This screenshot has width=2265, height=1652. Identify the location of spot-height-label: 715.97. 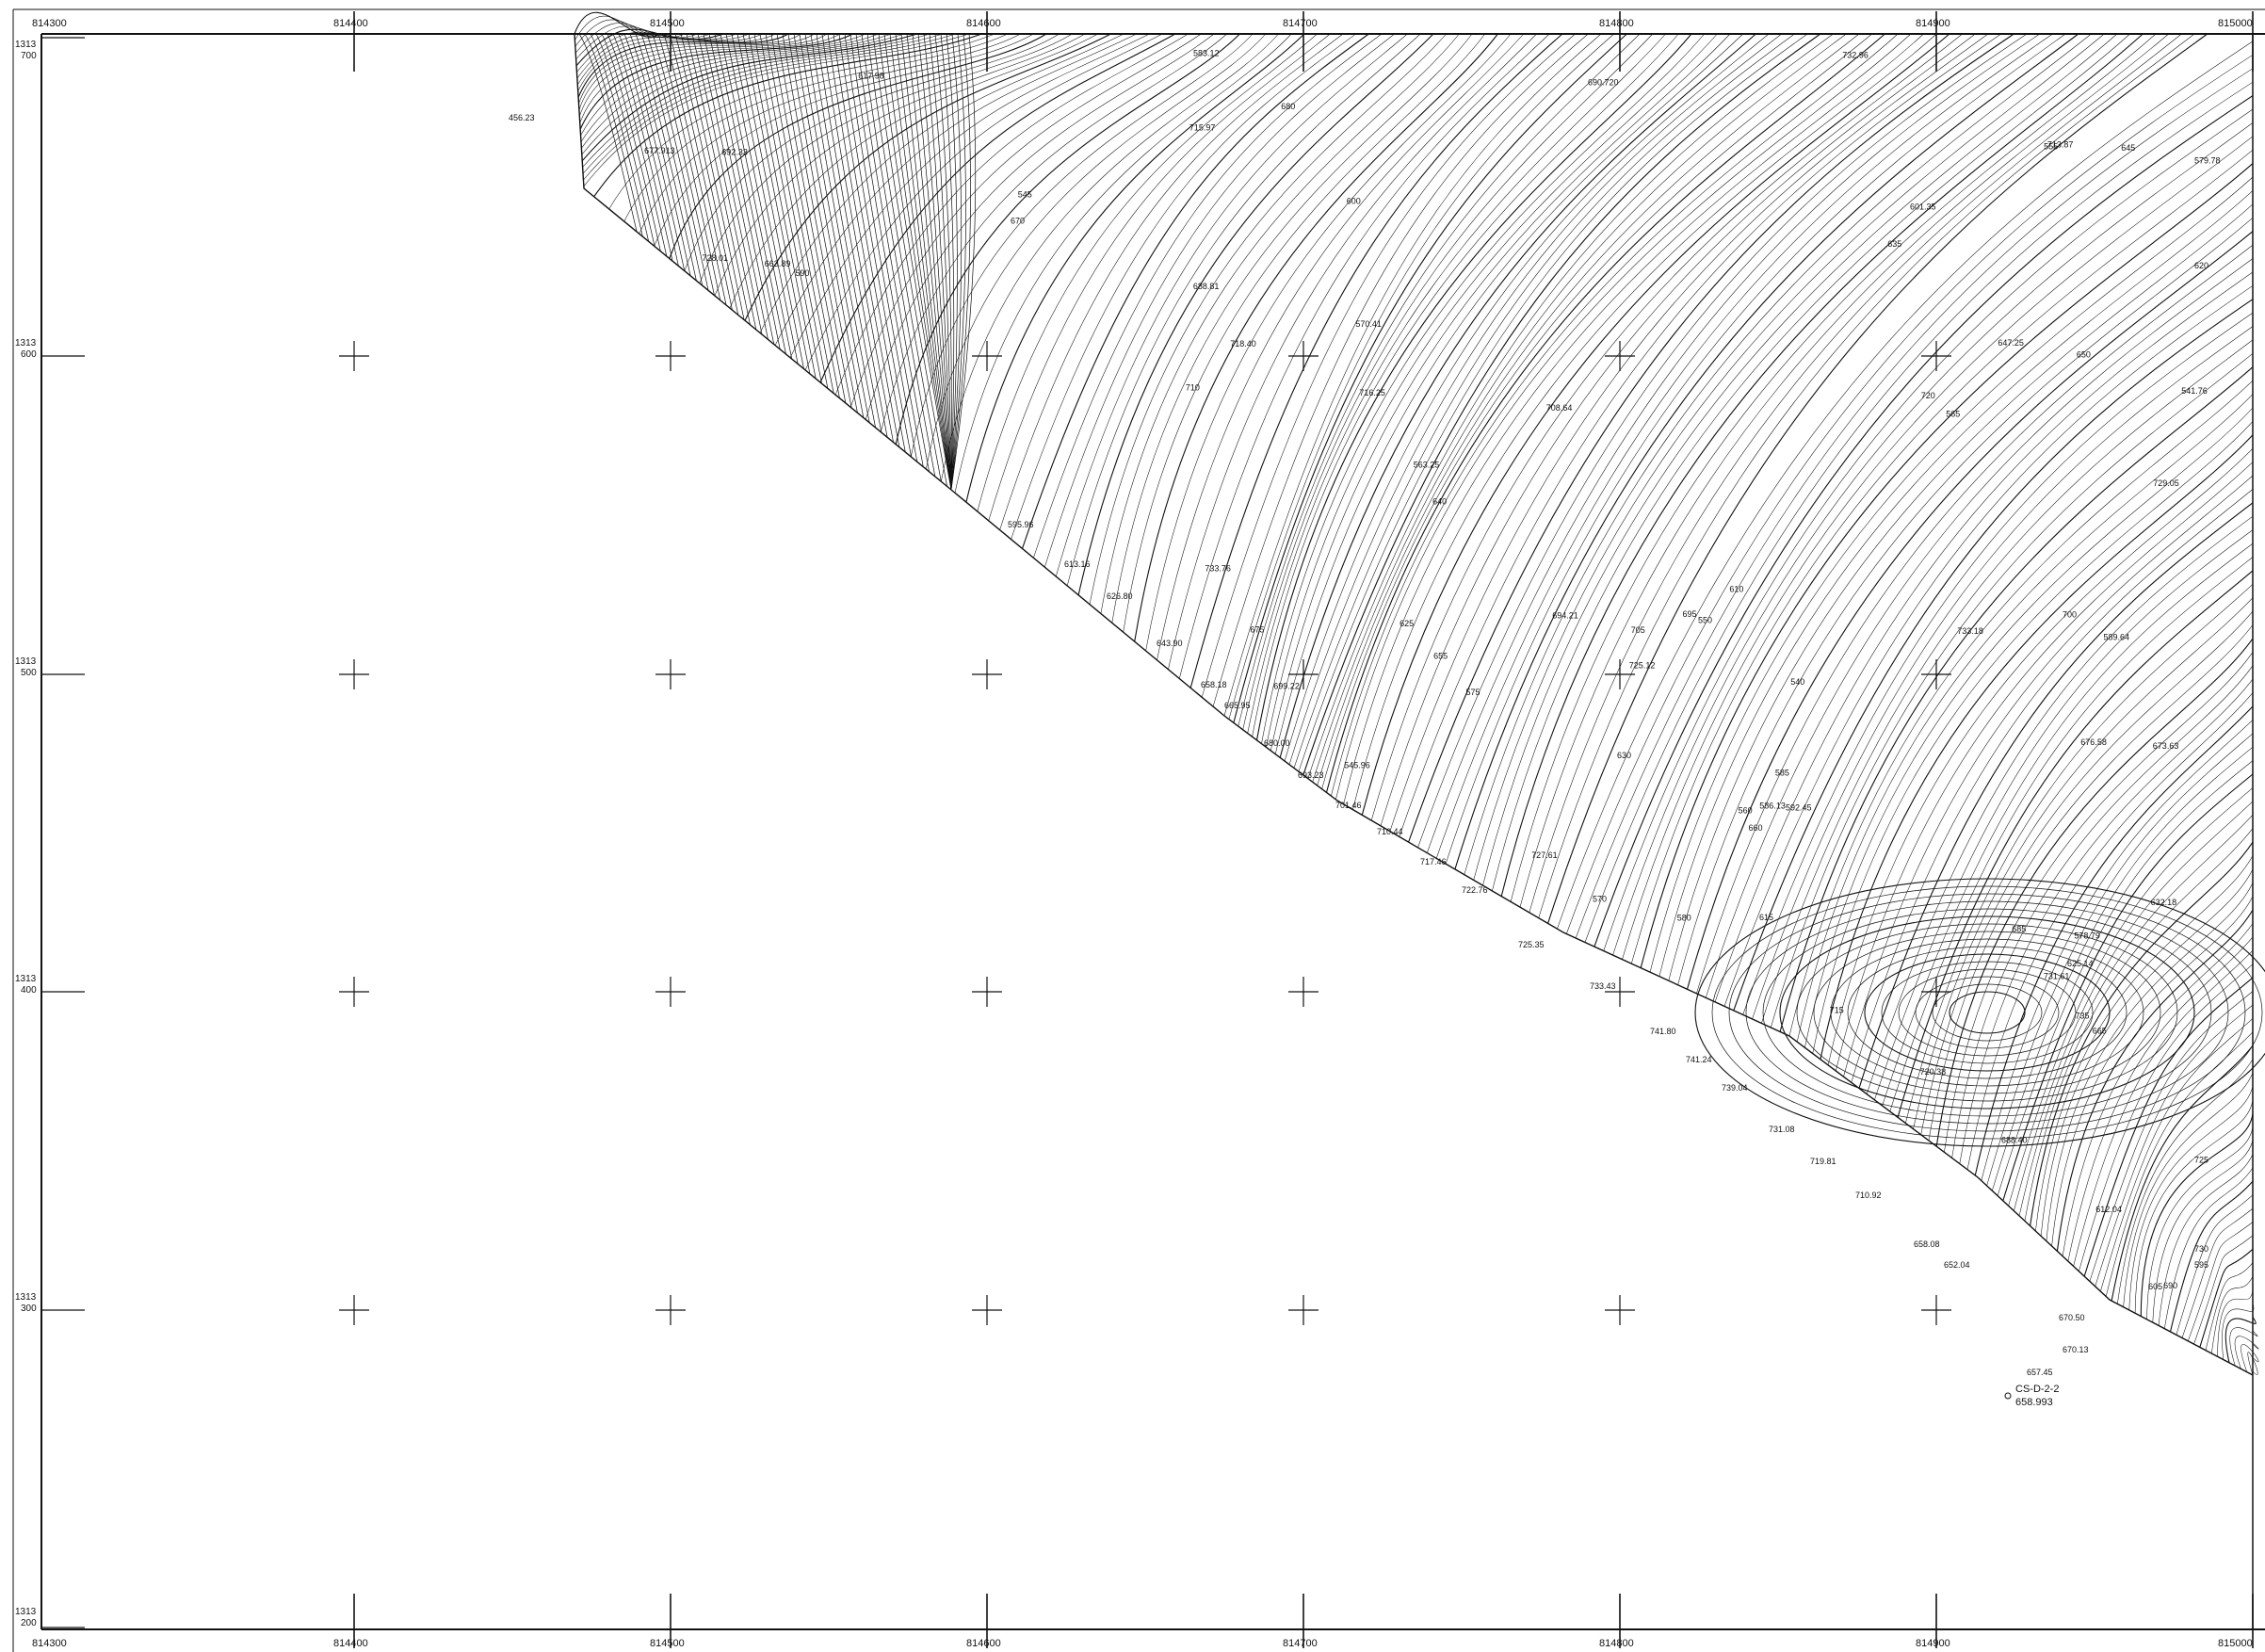
(1203, 128).